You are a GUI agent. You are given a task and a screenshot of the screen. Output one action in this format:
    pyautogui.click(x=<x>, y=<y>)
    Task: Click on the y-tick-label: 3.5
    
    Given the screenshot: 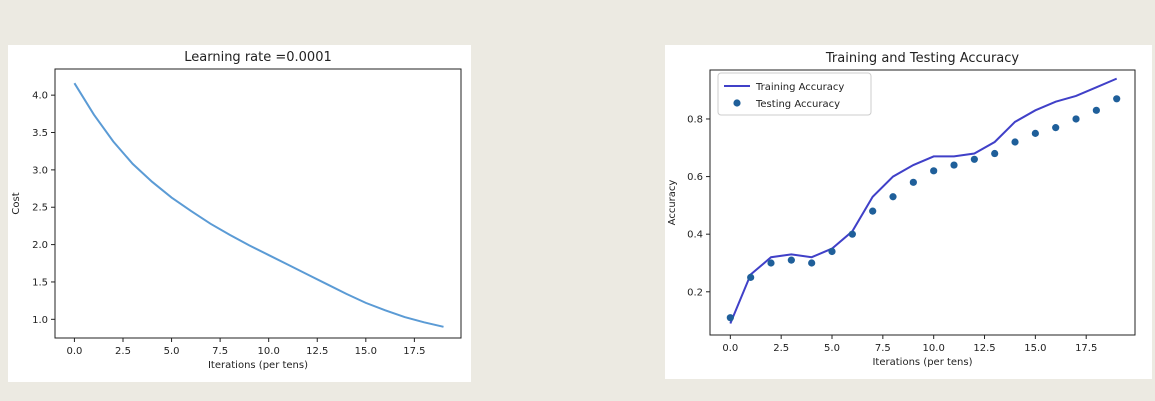 What is the action you would take?
    pyautogui.click(x=40, y=133)
    